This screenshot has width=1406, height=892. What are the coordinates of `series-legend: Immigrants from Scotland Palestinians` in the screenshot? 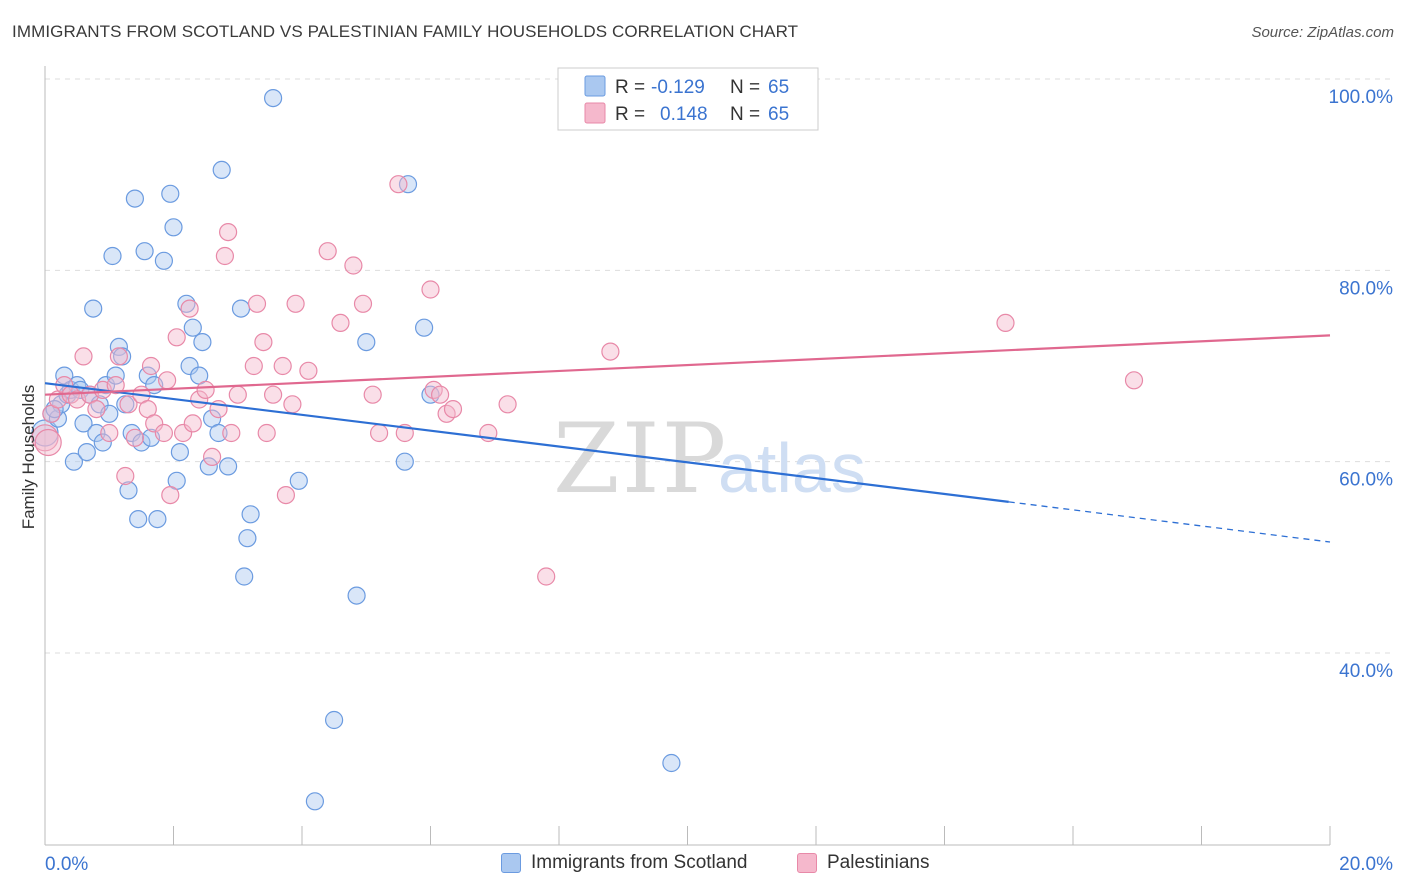 It's located at (703, 863).